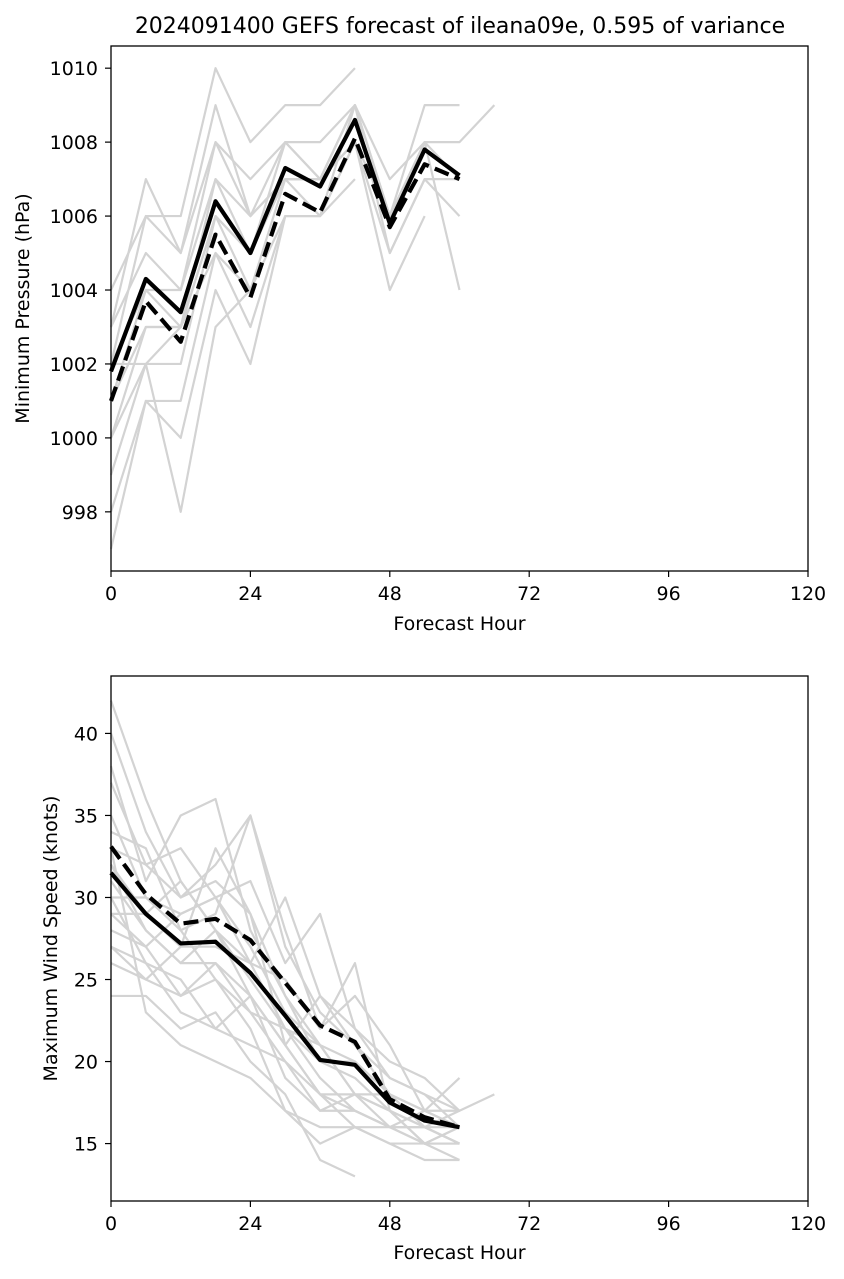 The image size is (844, 1279). What do you see at coordinates (86, 1063) in the screenshot?
I see `wind-y-tick-label: 20` at bounding box center [86, 1063].